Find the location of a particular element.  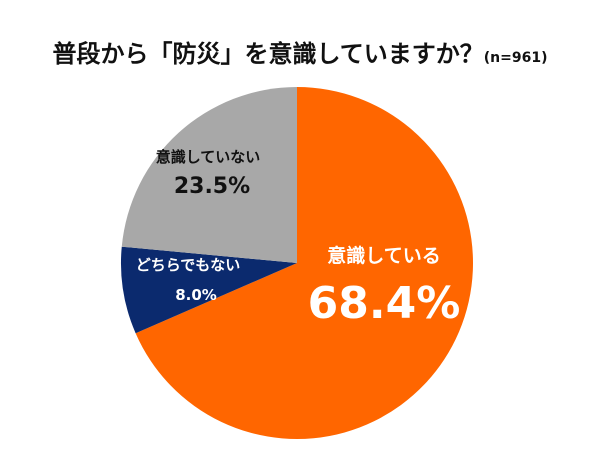

slice-value-label: 8.0% is located at coordinates (196, 295).